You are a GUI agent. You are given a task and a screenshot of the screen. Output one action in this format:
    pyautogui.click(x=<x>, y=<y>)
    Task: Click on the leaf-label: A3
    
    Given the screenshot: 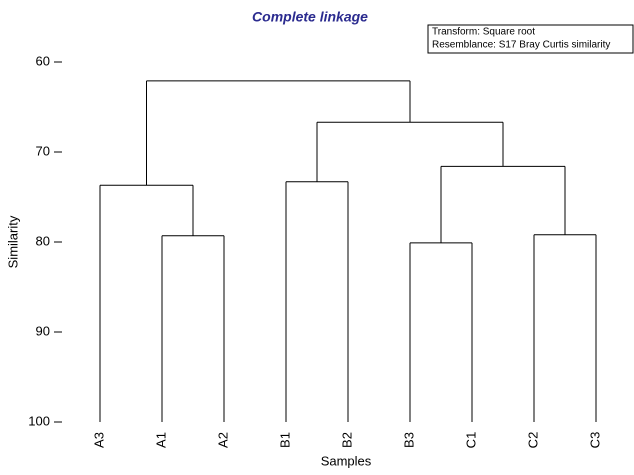 What is the action you would take?
    pyautogui.click(x=98, y=440)
    